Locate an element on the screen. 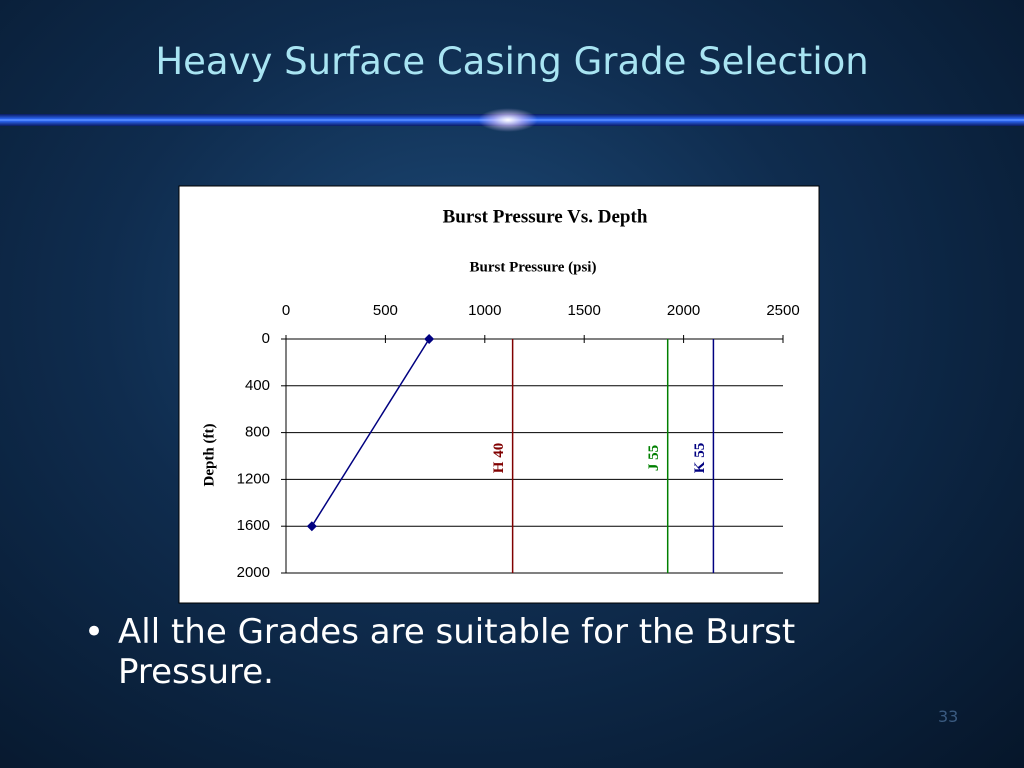 Image resolution: width=1024 pixels, height=768 pixels. y-tick-label: 800 is located at coordinates (257, 432).